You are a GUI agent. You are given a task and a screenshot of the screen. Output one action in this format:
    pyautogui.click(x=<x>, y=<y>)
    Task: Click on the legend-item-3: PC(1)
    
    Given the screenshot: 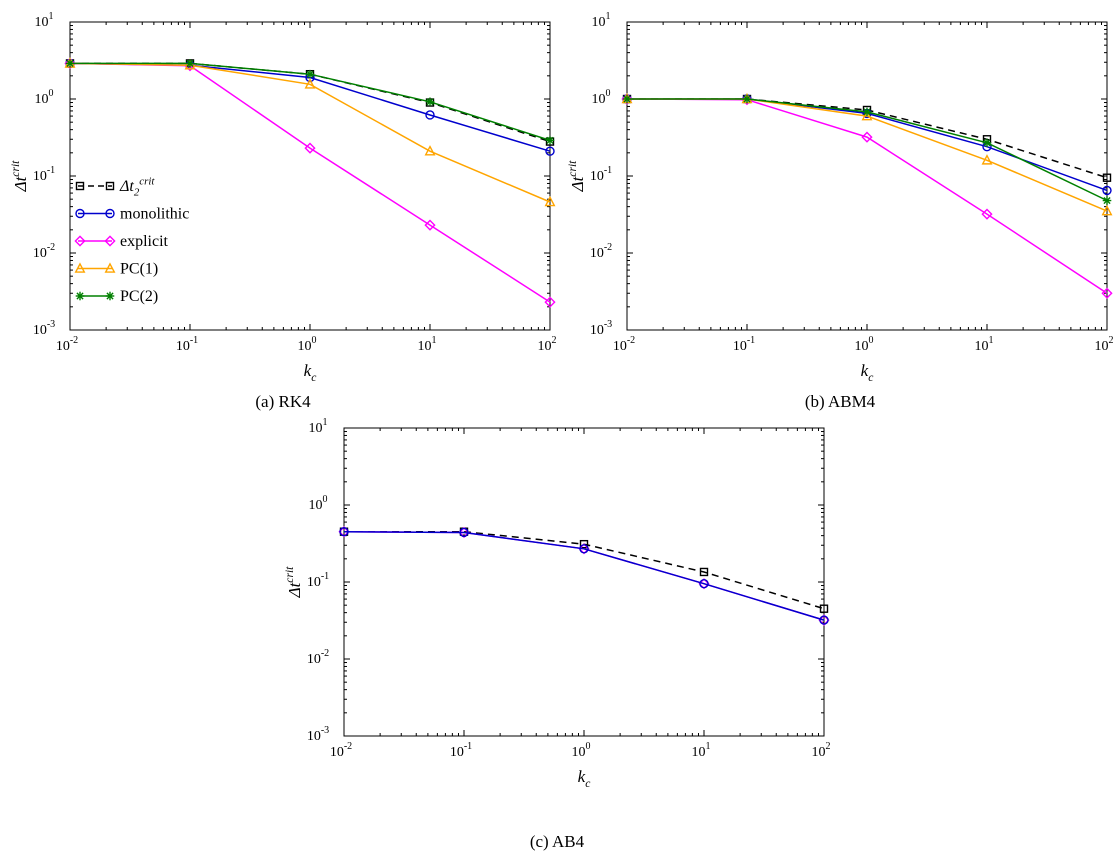 What is the action you would take?
    pyautogui.click(x=116, y=269)
    